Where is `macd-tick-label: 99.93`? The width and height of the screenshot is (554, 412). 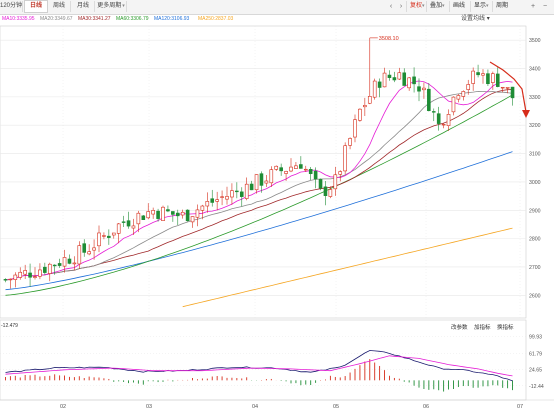
macd-tick-label: 99.93 is located at coordinates (535, 338).